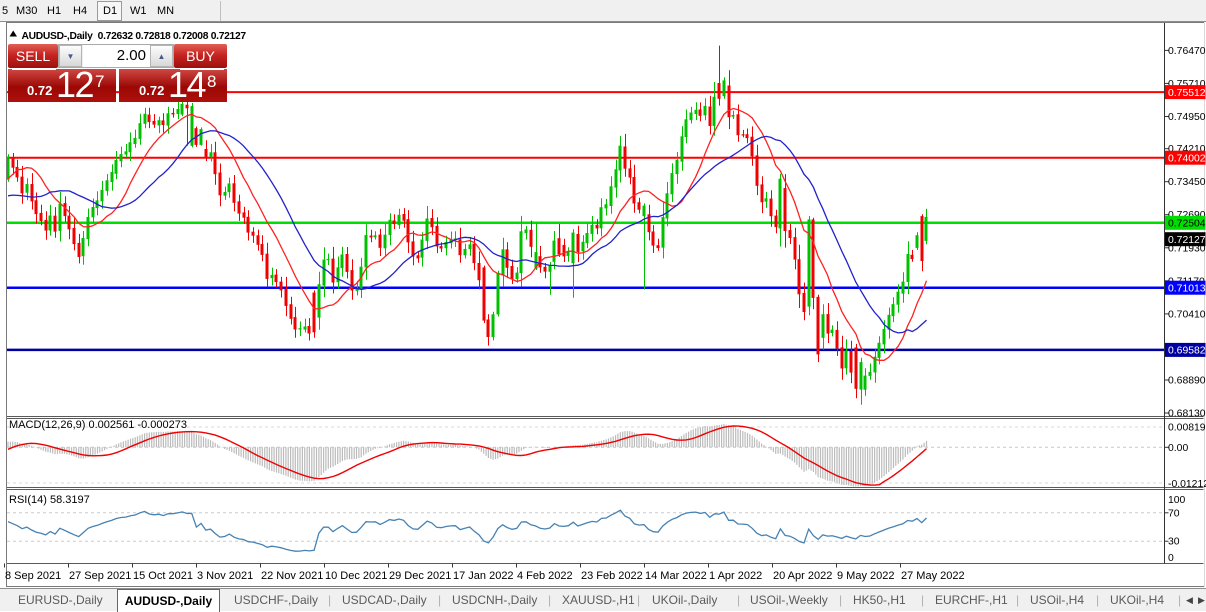  Describe the element at coordinates (1174, 542) in the screenshot. I see `svg-text: 30` at that location.